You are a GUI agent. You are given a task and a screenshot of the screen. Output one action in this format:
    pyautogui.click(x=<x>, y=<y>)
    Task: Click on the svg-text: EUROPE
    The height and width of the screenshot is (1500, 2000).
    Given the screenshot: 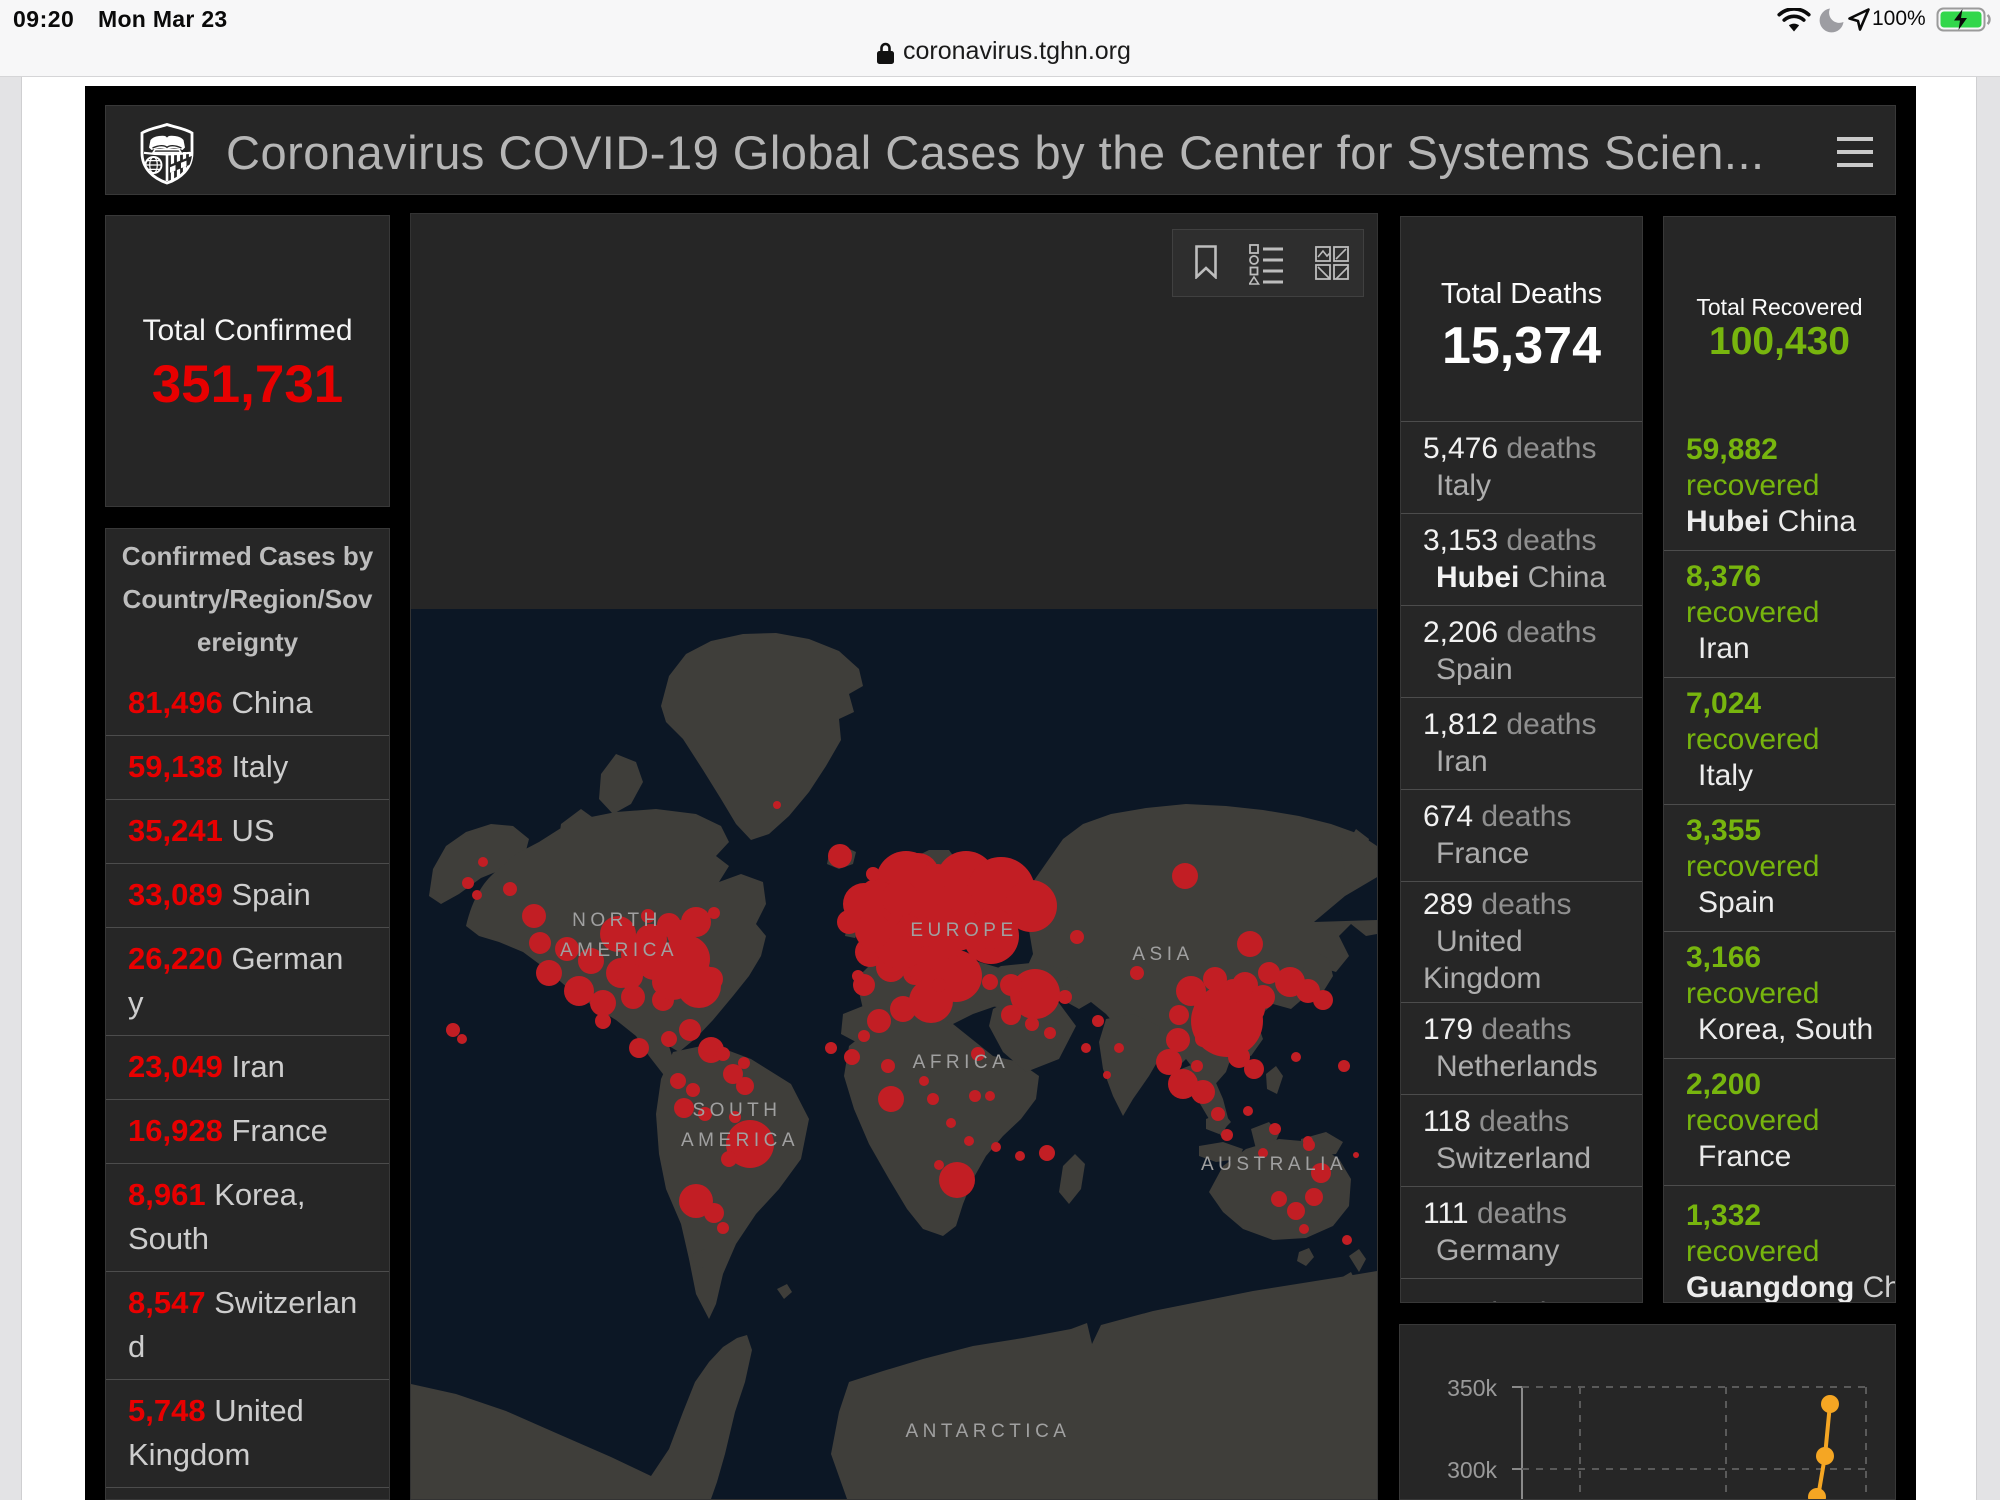 What is the action you would take?
    pyautogui.click(x=963, y=930)
    